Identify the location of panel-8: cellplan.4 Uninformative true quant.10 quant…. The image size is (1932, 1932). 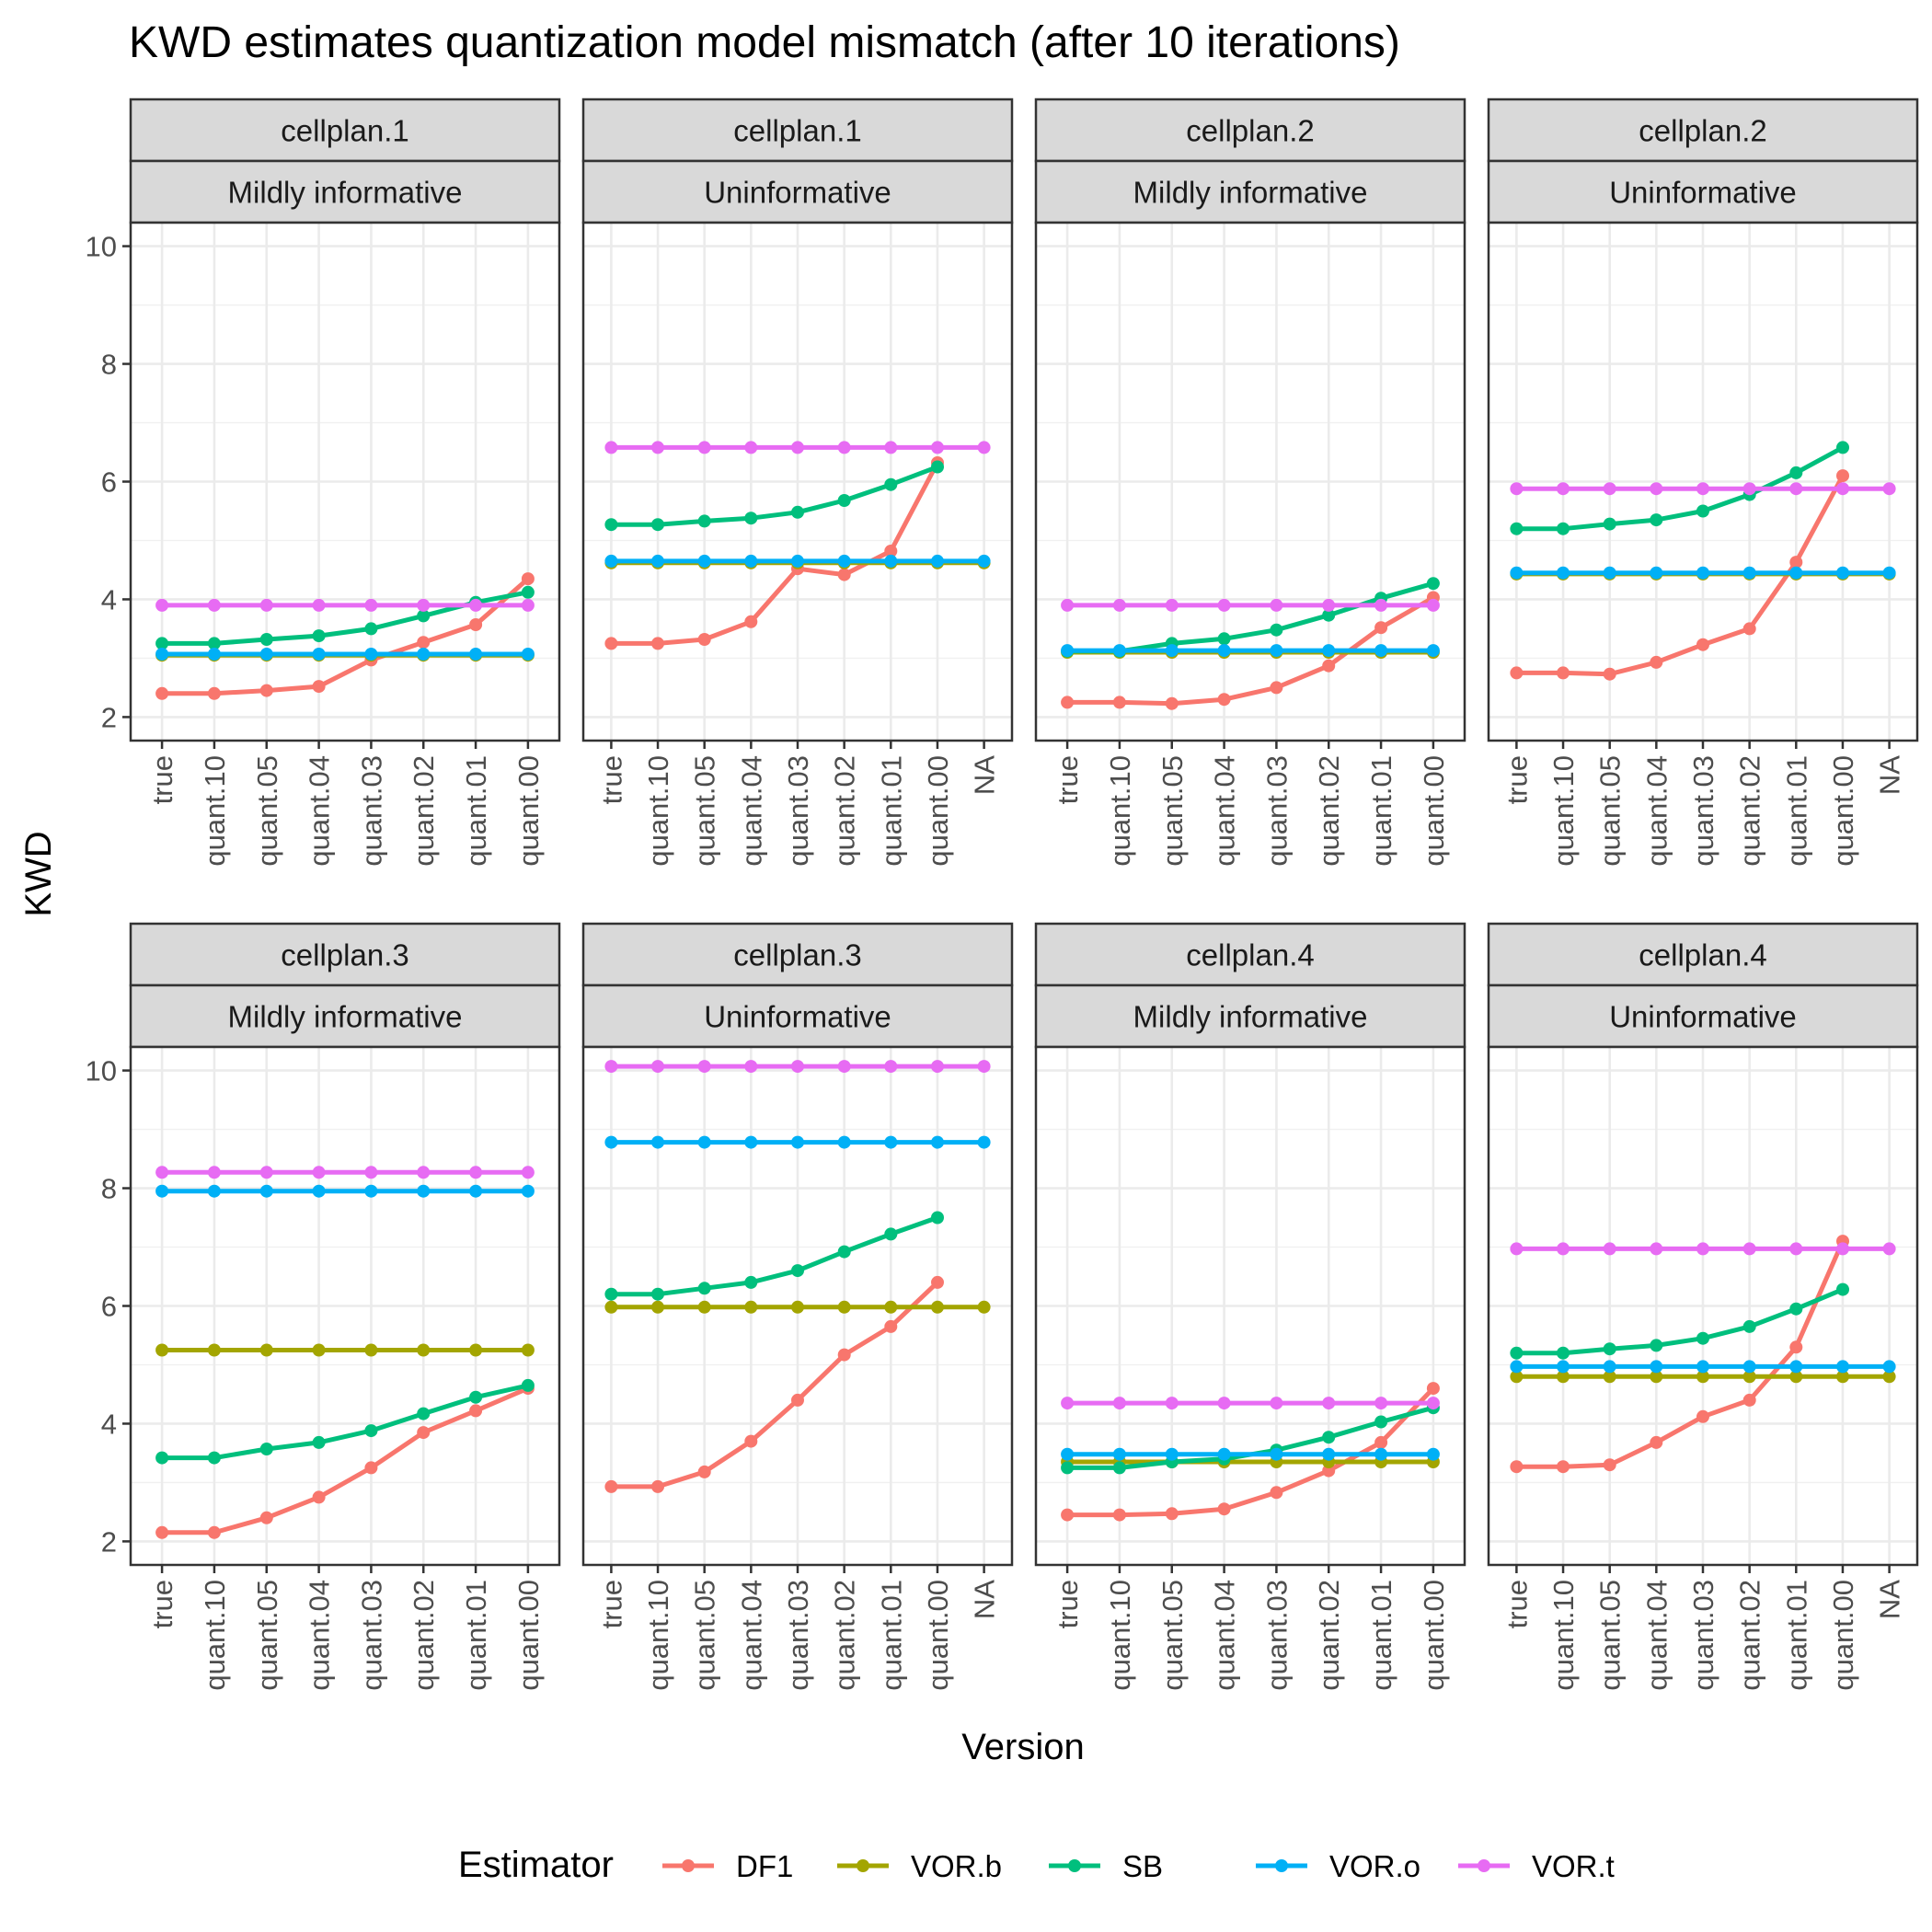
(1703, 1306).